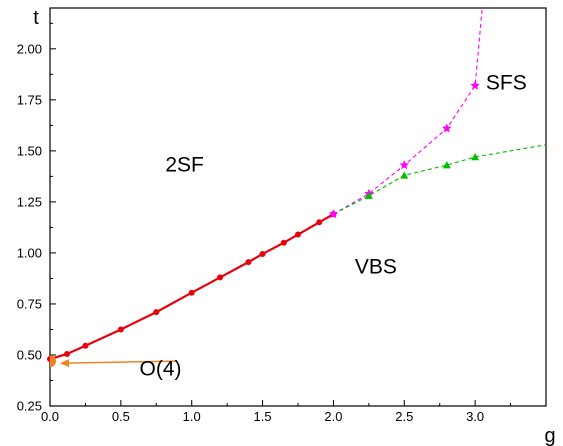  Describe the element at coordinates (161, 368) in the screenshot. I see `region-label-o4: O(4)` at that location.